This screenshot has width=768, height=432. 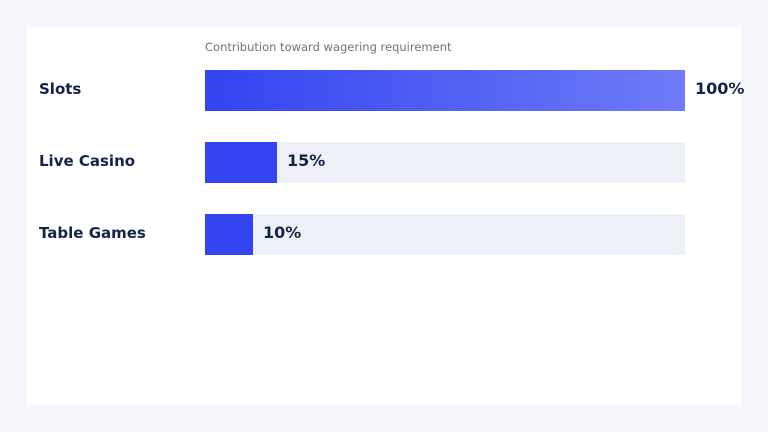 What do you see at coordinates (306, 160) in the screenshot?
I see `value-label-live-casino: 15%` at bounding box center [306, 160].